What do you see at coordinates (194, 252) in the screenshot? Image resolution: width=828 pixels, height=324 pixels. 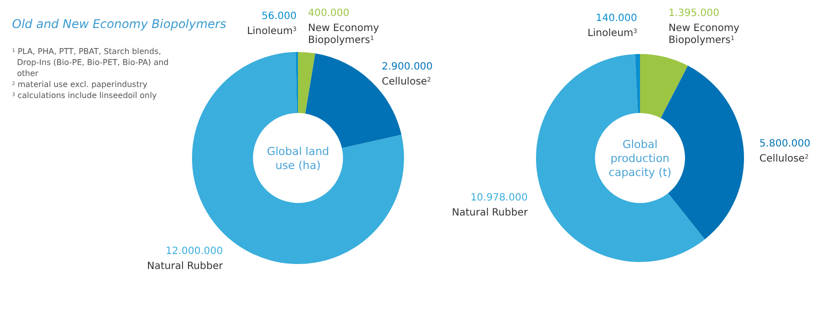 I see `data-label: 12.000.000` at bounding box center [194, 252].